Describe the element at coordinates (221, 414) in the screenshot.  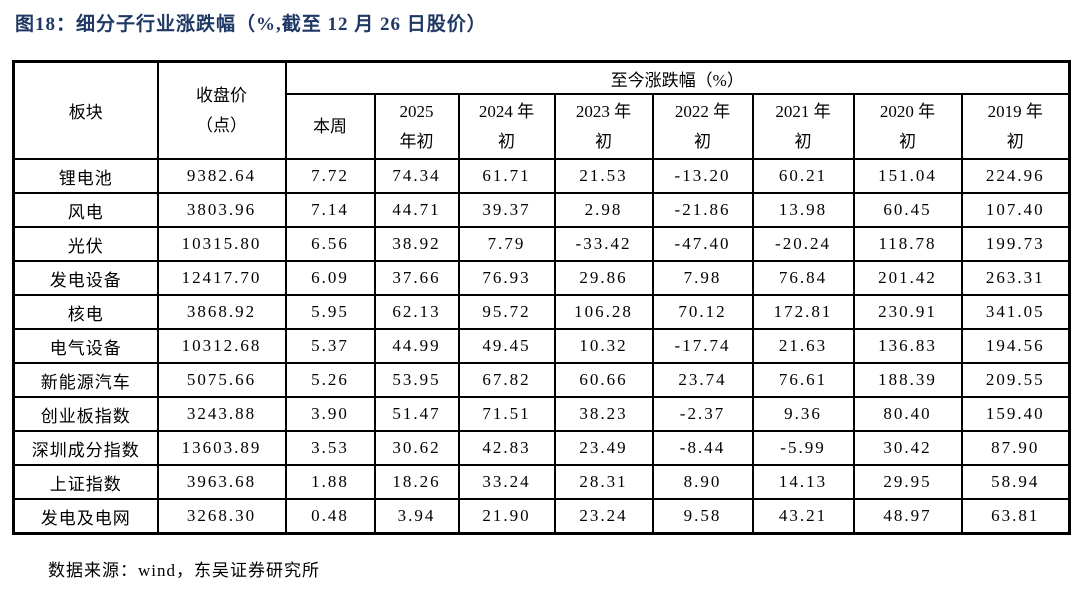
I see `close-price-cell: 3243.88` at that location.